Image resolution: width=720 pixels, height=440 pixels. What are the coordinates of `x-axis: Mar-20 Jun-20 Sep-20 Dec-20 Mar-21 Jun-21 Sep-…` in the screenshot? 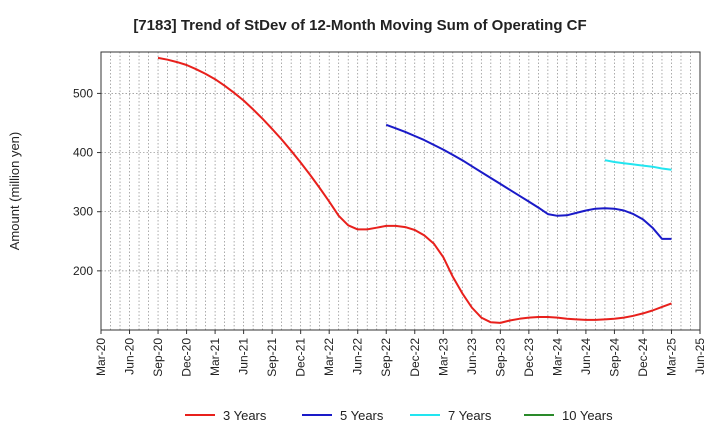 It's located at (400, 353).